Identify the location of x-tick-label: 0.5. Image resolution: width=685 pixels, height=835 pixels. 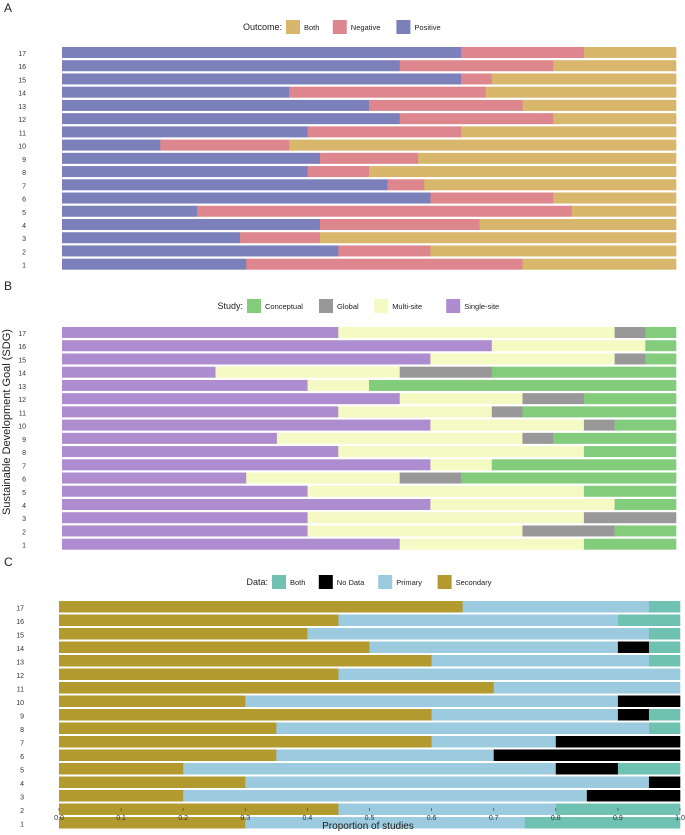
(370, 818).